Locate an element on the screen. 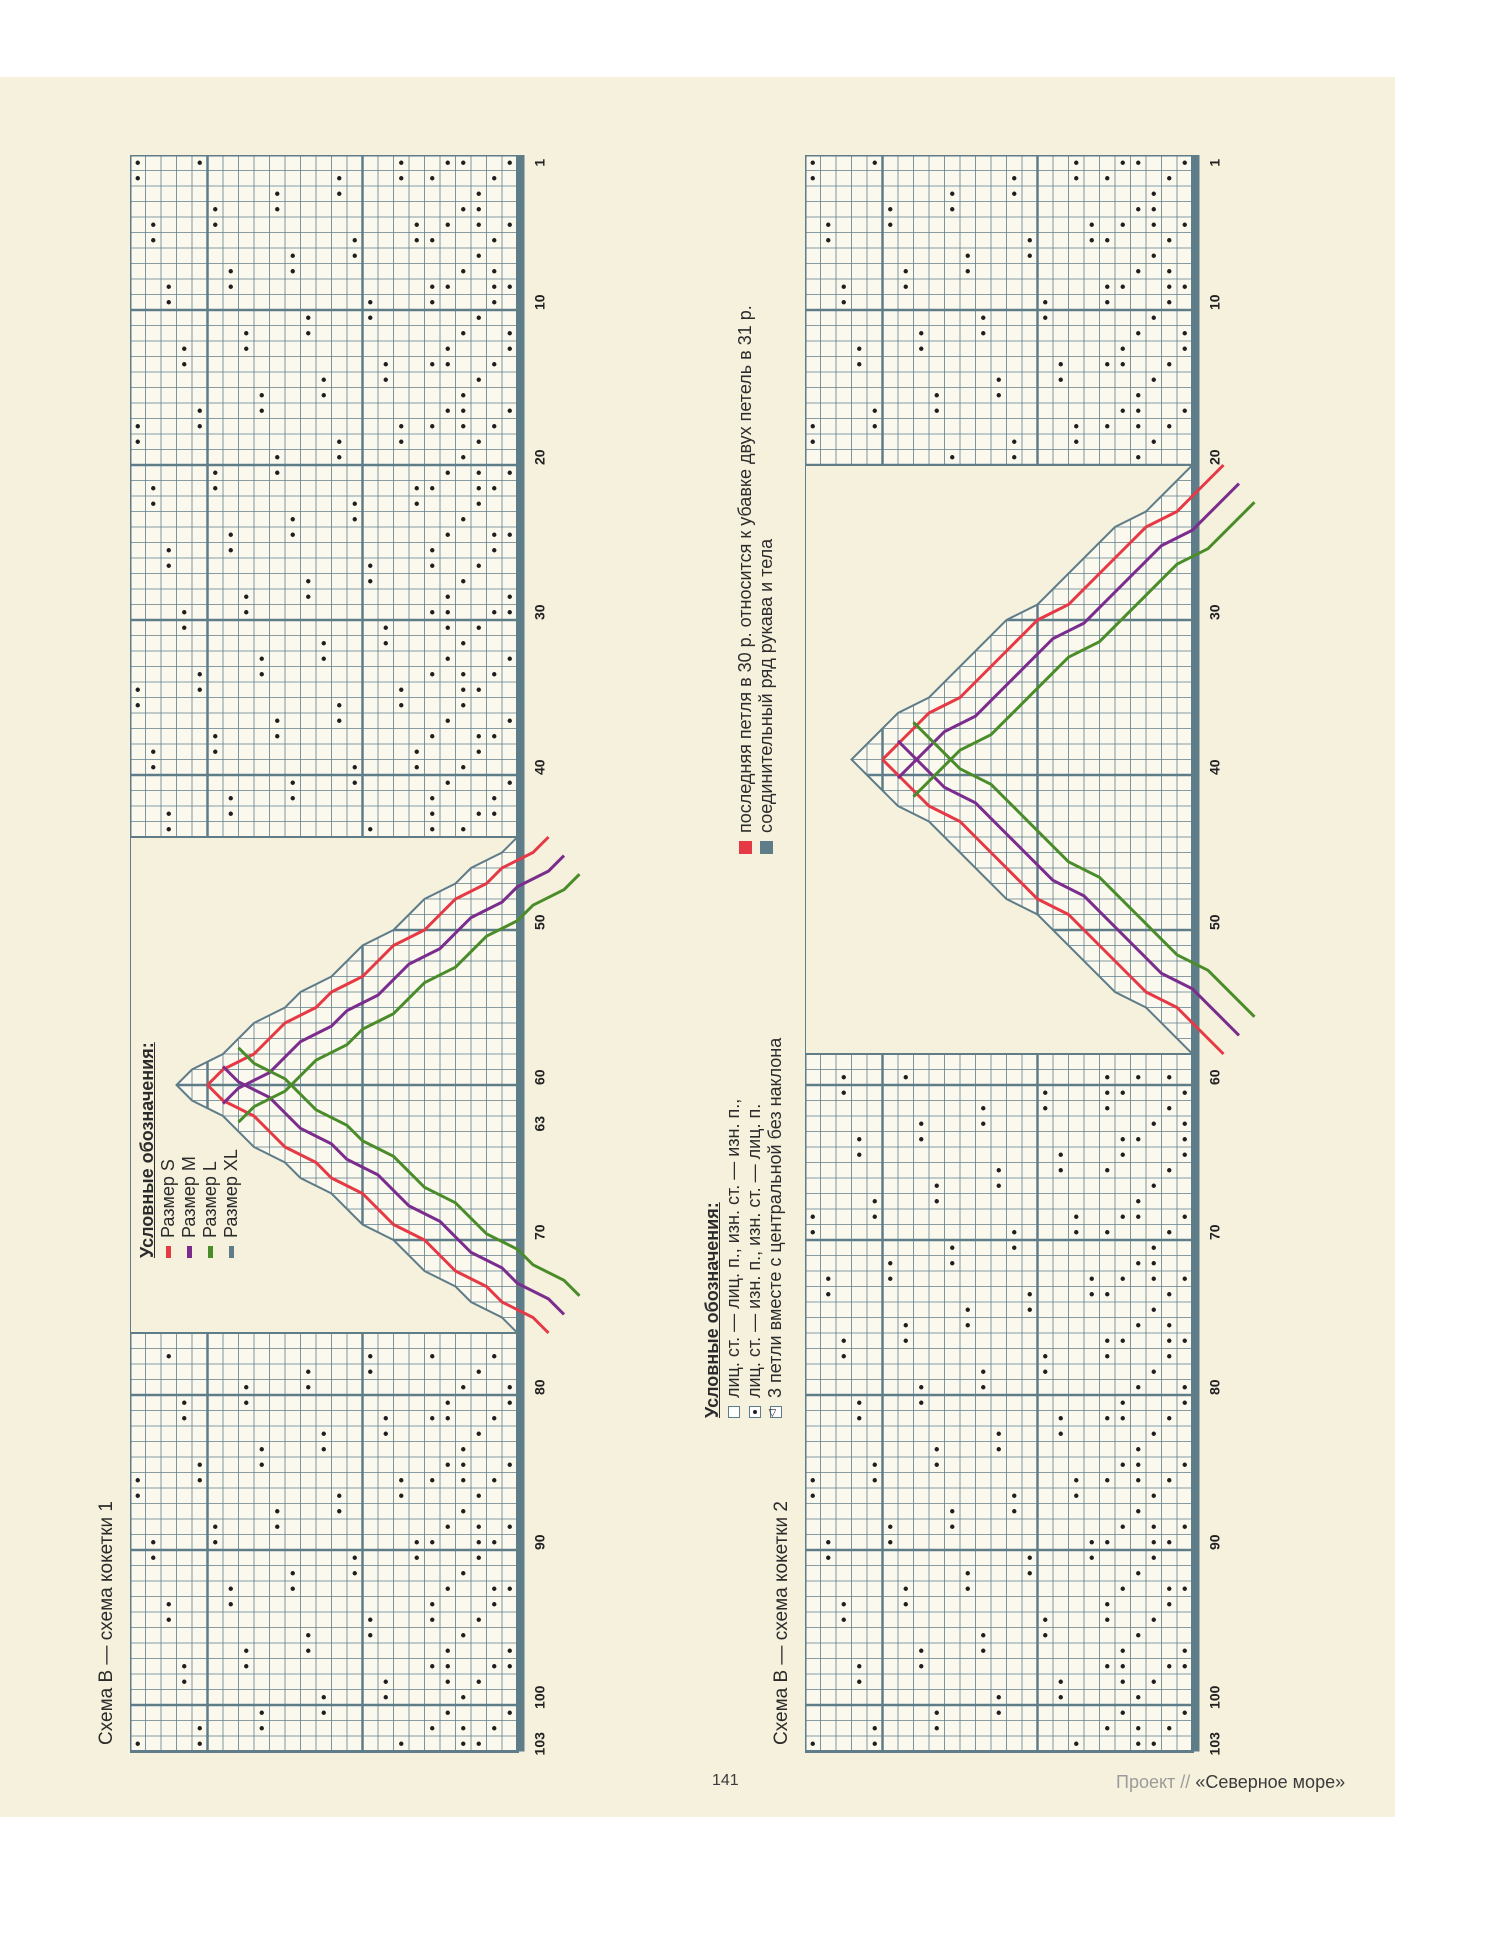 The image size is (1500, 1950). empty-cell-icon is located at coordinates (733, 1412).